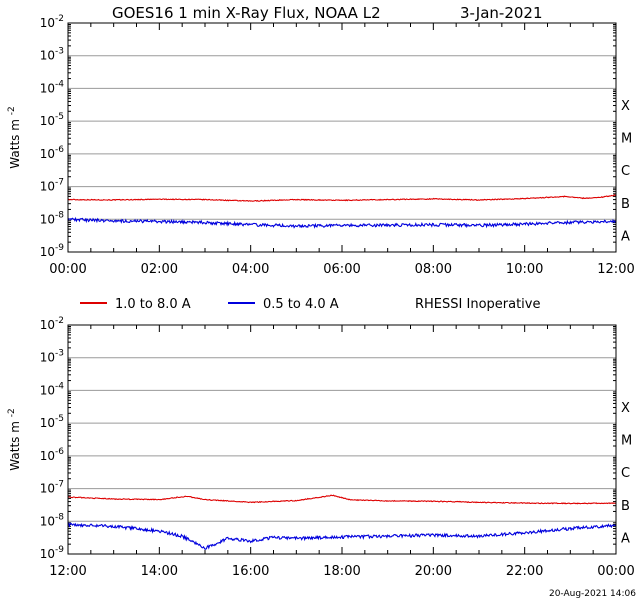 Image resolution: width=640 pixels, height=600 pixels. I want to click on x-tick-label: 22:00, so click(524, 571).